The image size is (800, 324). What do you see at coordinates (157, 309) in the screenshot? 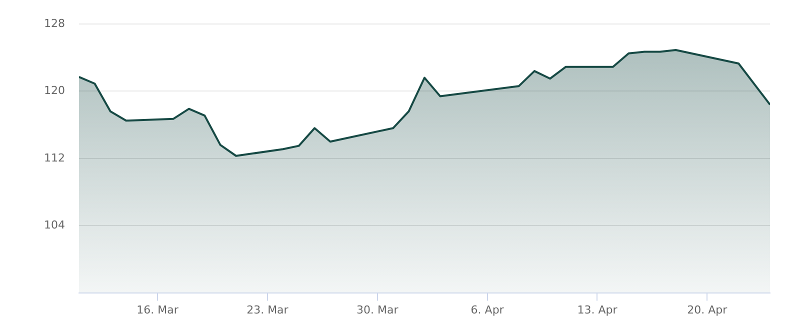
I see `x-tick-label: 16. Mar` at bounding box center [157, 309].